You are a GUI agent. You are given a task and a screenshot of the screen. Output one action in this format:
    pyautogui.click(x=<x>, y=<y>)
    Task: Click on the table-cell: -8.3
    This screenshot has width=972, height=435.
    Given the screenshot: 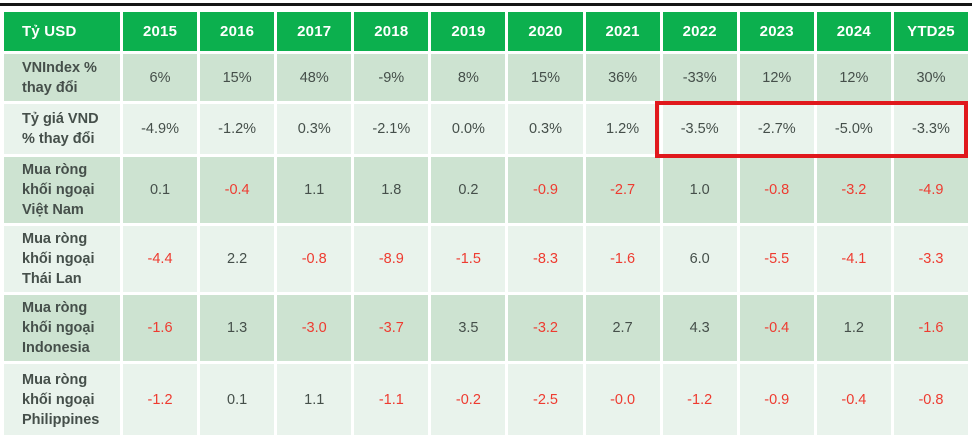 What is the action you would take?
    pyautogui.click(x=545, y=259)
    